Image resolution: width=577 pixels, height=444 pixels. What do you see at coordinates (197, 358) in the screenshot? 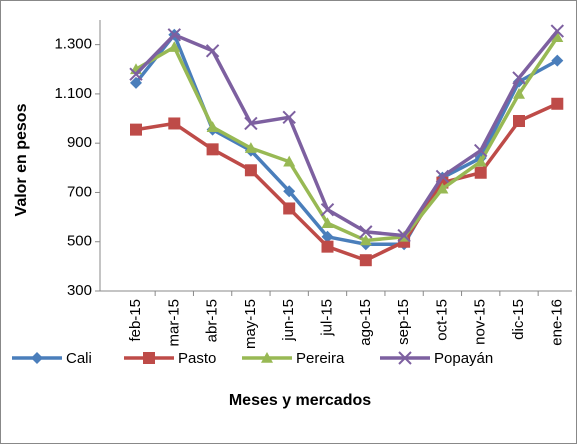
I see `legend-label: Pasto` at bounding box center [197, 358].